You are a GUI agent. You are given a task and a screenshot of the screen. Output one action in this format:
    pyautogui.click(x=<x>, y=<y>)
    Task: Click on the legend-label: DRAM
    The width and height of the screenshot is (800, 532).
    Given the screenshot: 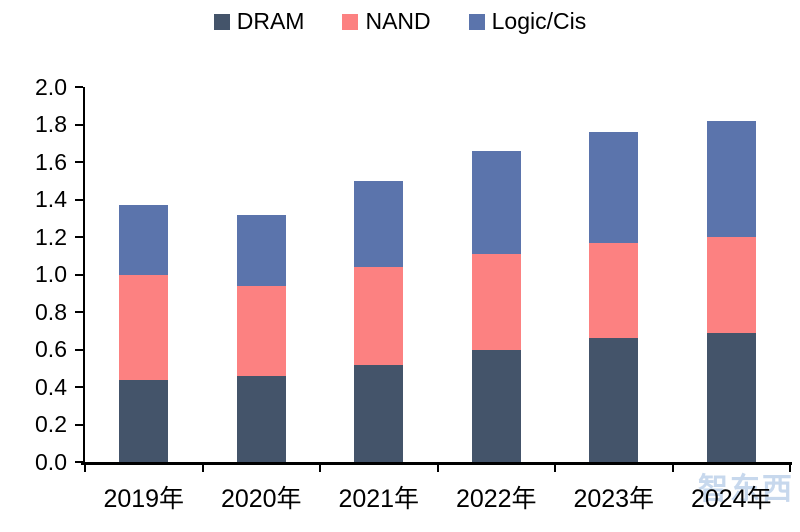 What is the action you would take?
    pyautogui.click(x=270, y=21)
    